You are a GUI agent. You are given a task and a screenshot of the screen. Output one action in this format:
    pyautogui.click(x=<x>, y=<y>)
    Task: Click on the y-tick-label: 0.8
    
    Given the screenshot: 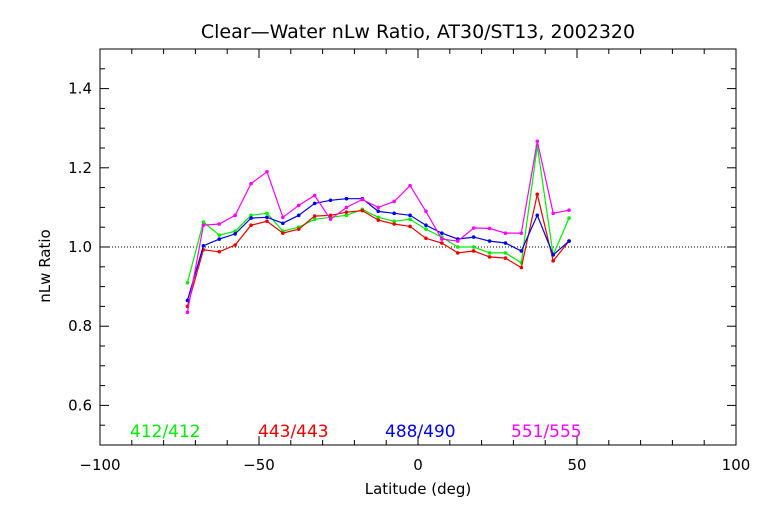 What is the action you would take?
    pyautogui.click(x=80, y=326)
    